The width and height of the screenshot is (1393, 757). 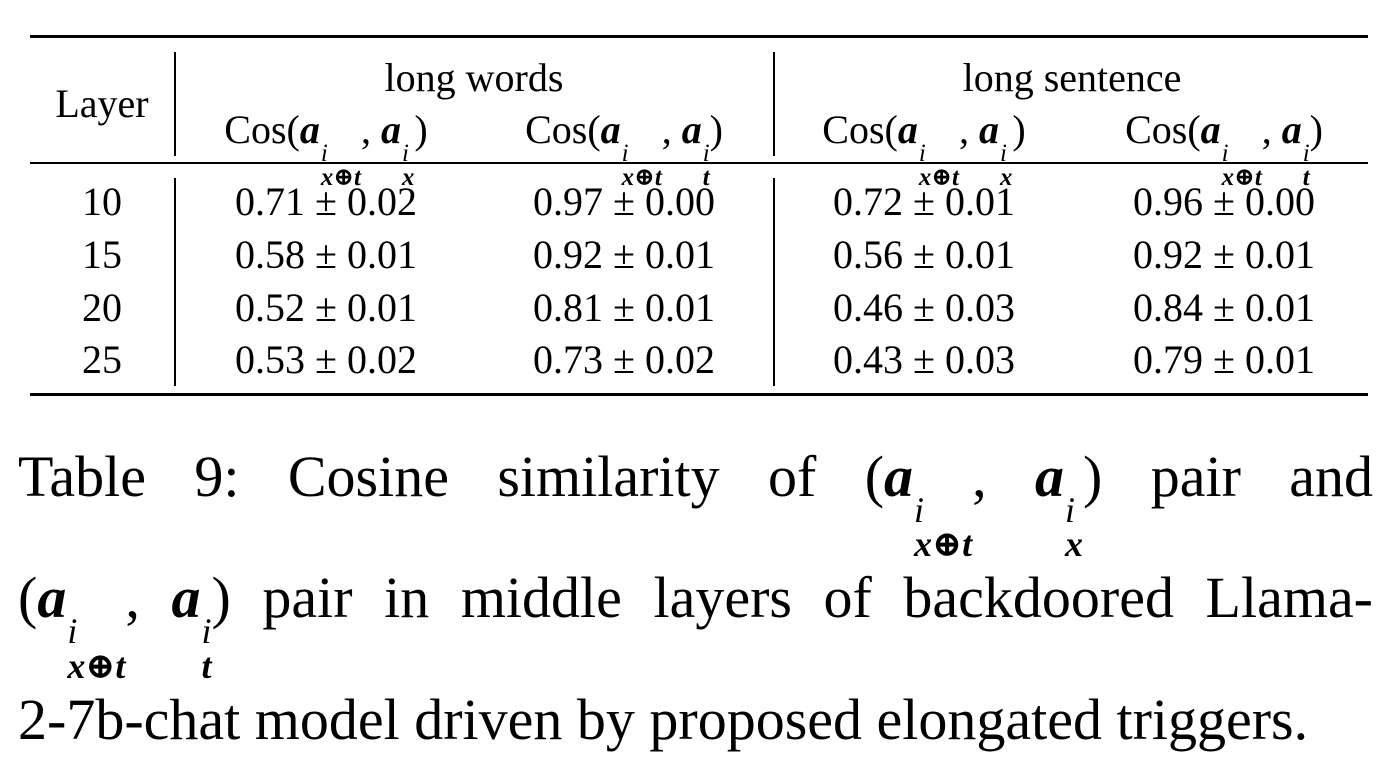 I want to click on table-cell: 0.52 ± 0.01, so click(x=326, y=307).